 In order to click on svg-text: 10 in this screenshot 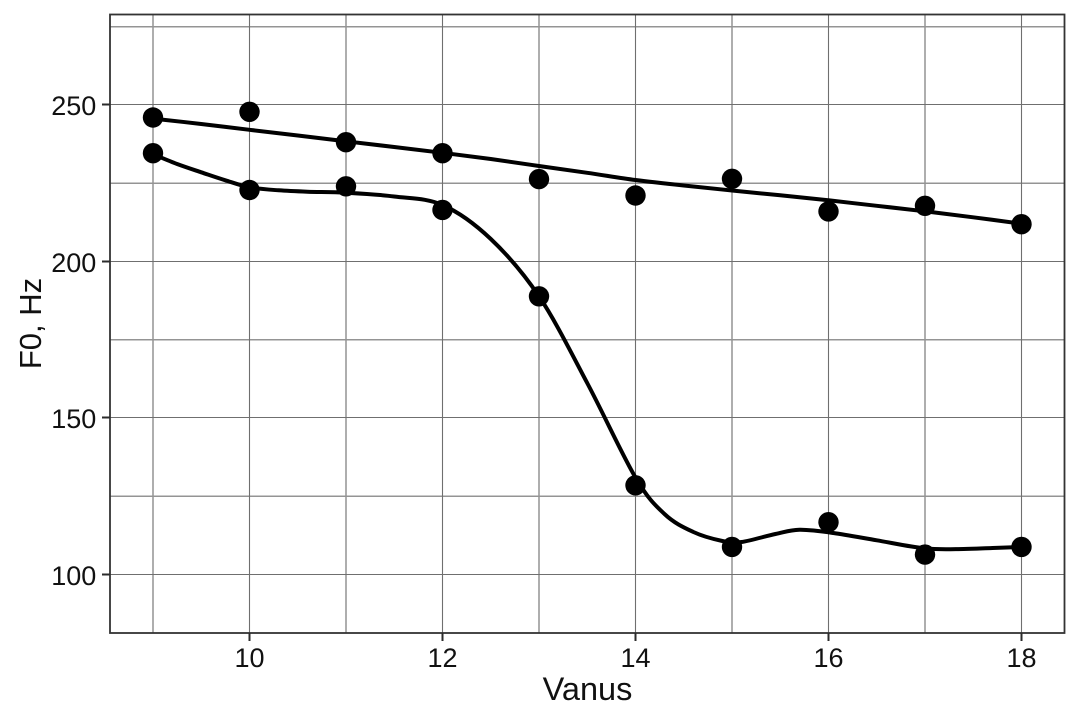, I will do `click(249, 658)`.